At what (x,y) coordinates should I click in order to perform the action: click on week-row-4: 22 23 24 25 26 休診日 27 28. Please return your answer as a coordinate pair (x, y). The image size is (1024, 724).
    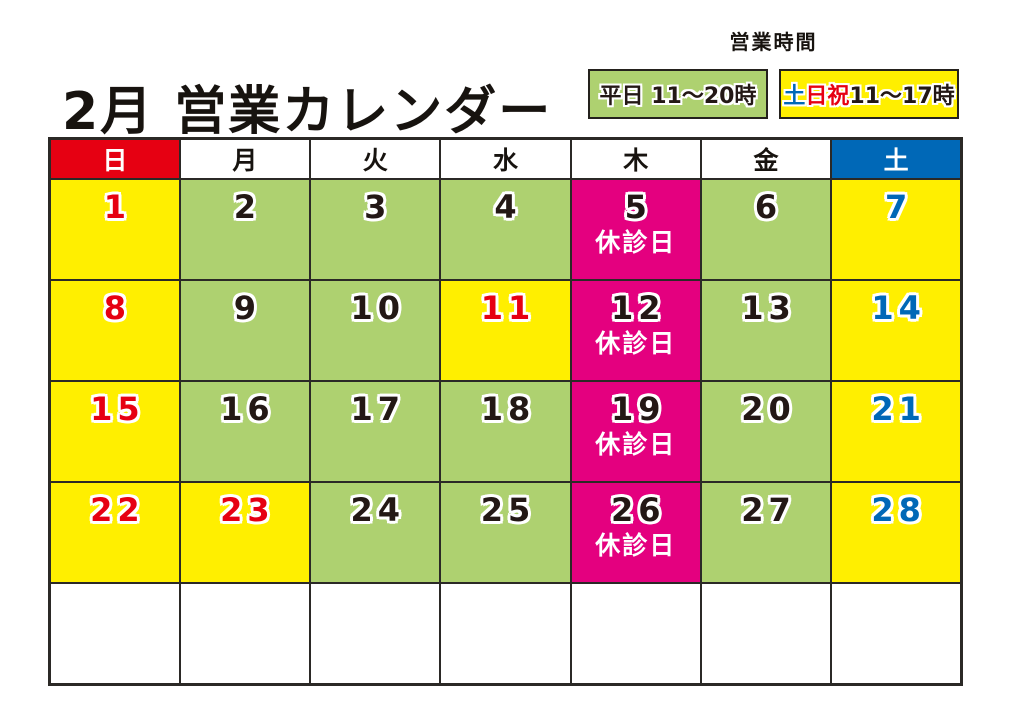
    Looking at the image, I should click on (505, 532).